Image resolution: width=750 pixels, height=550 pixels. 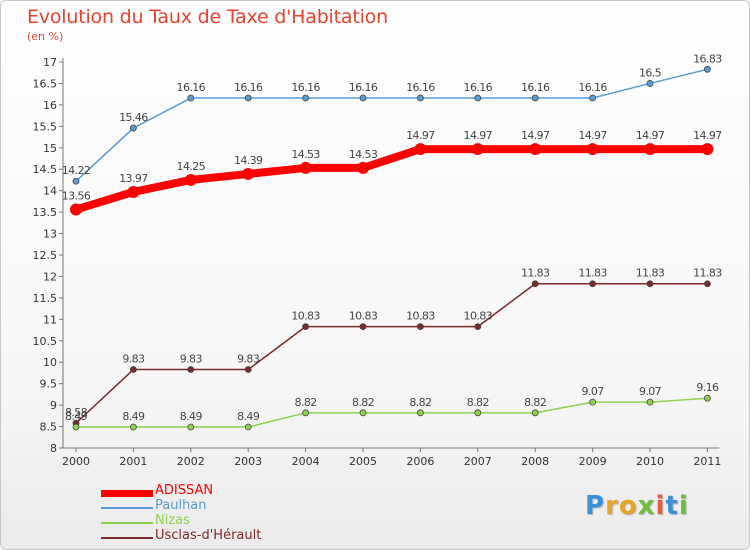 What do you see at coordinates (707, 461) in the screenshot?
I see `x-tick-label: 2011` at bounding box center [707, 461].